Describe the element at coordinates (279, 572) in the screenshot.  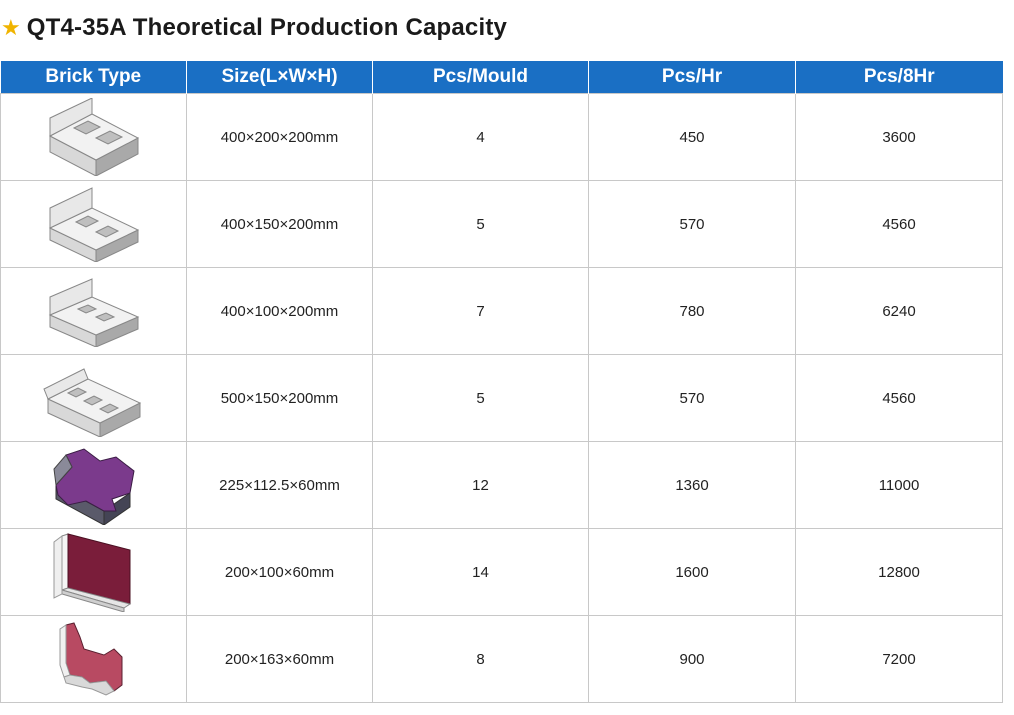
I see `size-cell: 200×100×60mm` at that location.